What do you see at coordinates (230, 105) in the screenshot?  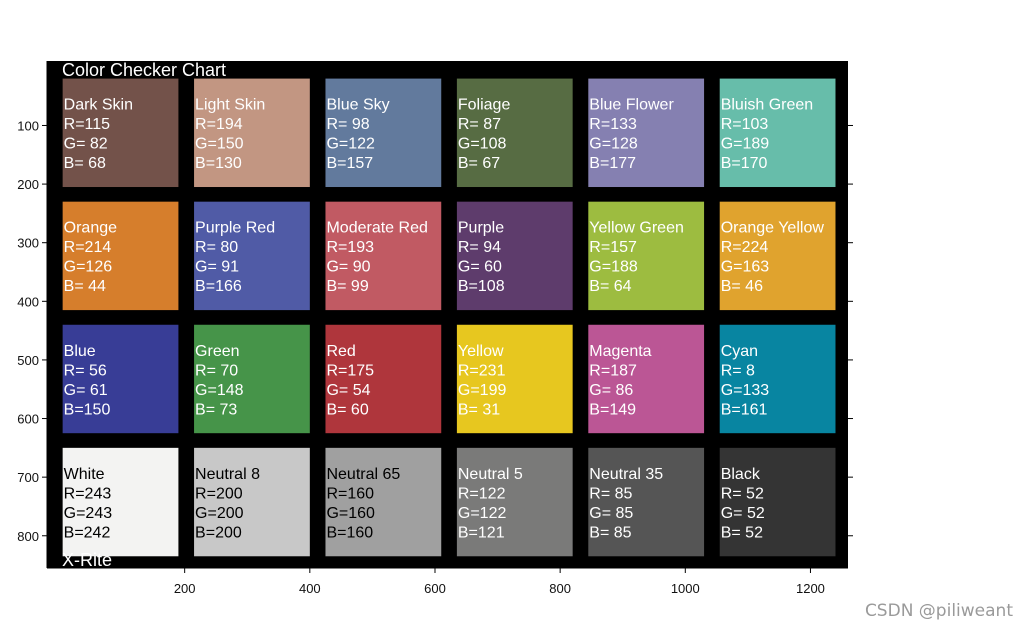 I see `patch-label-name: Light Skin` at bounding box center [230, 105].